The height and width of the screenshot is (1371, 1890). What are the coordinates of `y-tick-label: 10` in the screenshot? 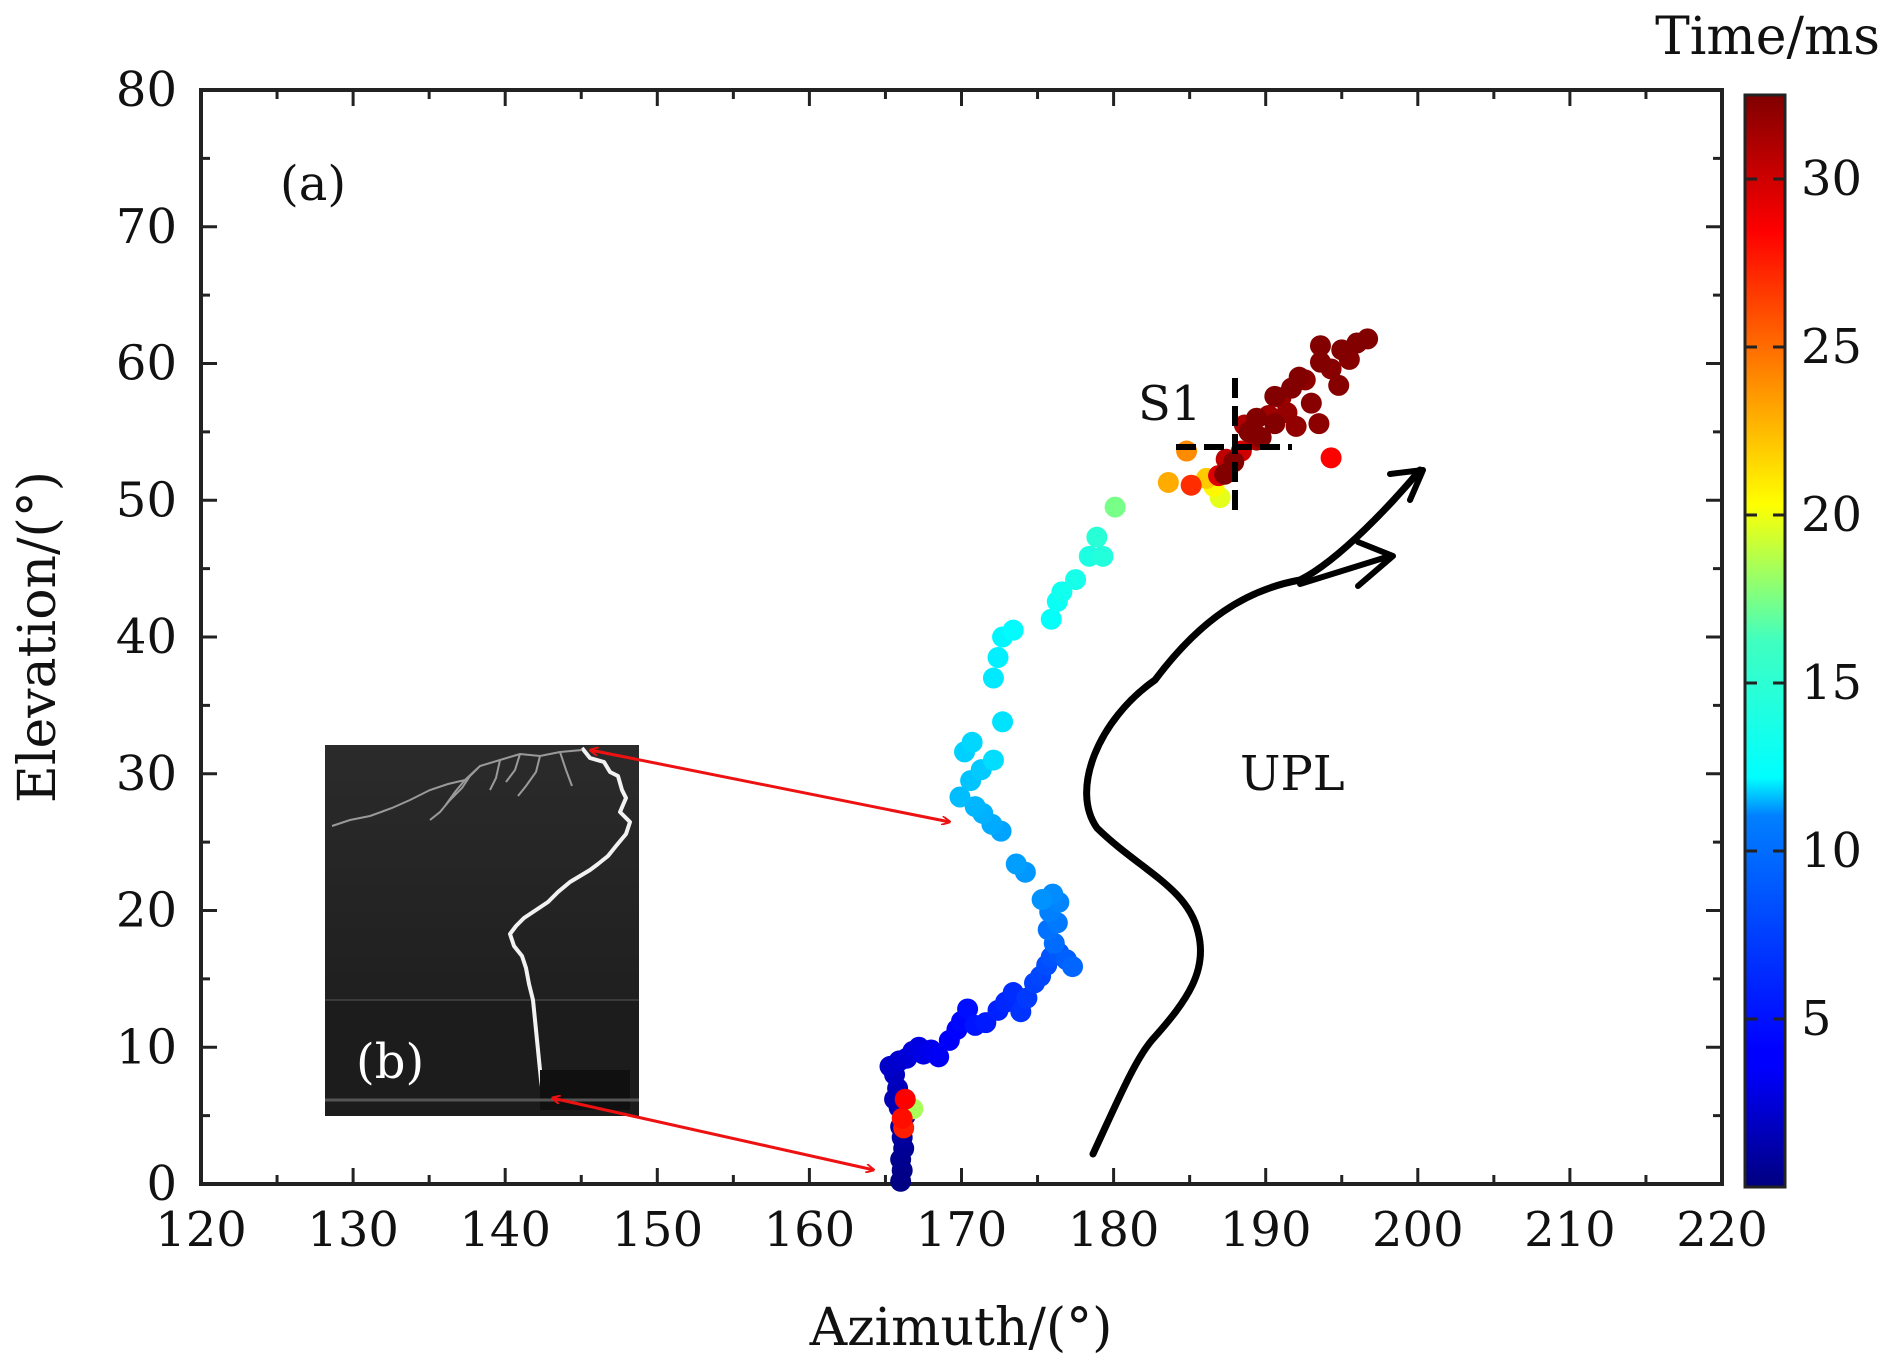 It's located at (146, 1047).